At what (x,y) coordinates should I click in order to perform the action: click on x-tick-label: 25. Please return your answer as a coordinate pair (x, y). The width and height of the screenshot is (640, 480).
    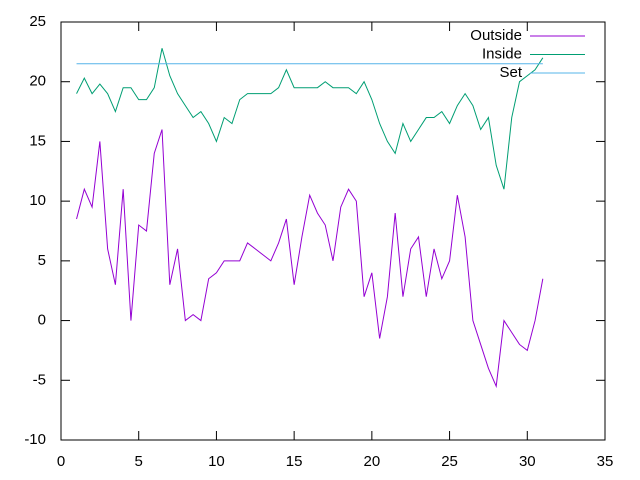
    Looking at the image, I should click on (449, 461).